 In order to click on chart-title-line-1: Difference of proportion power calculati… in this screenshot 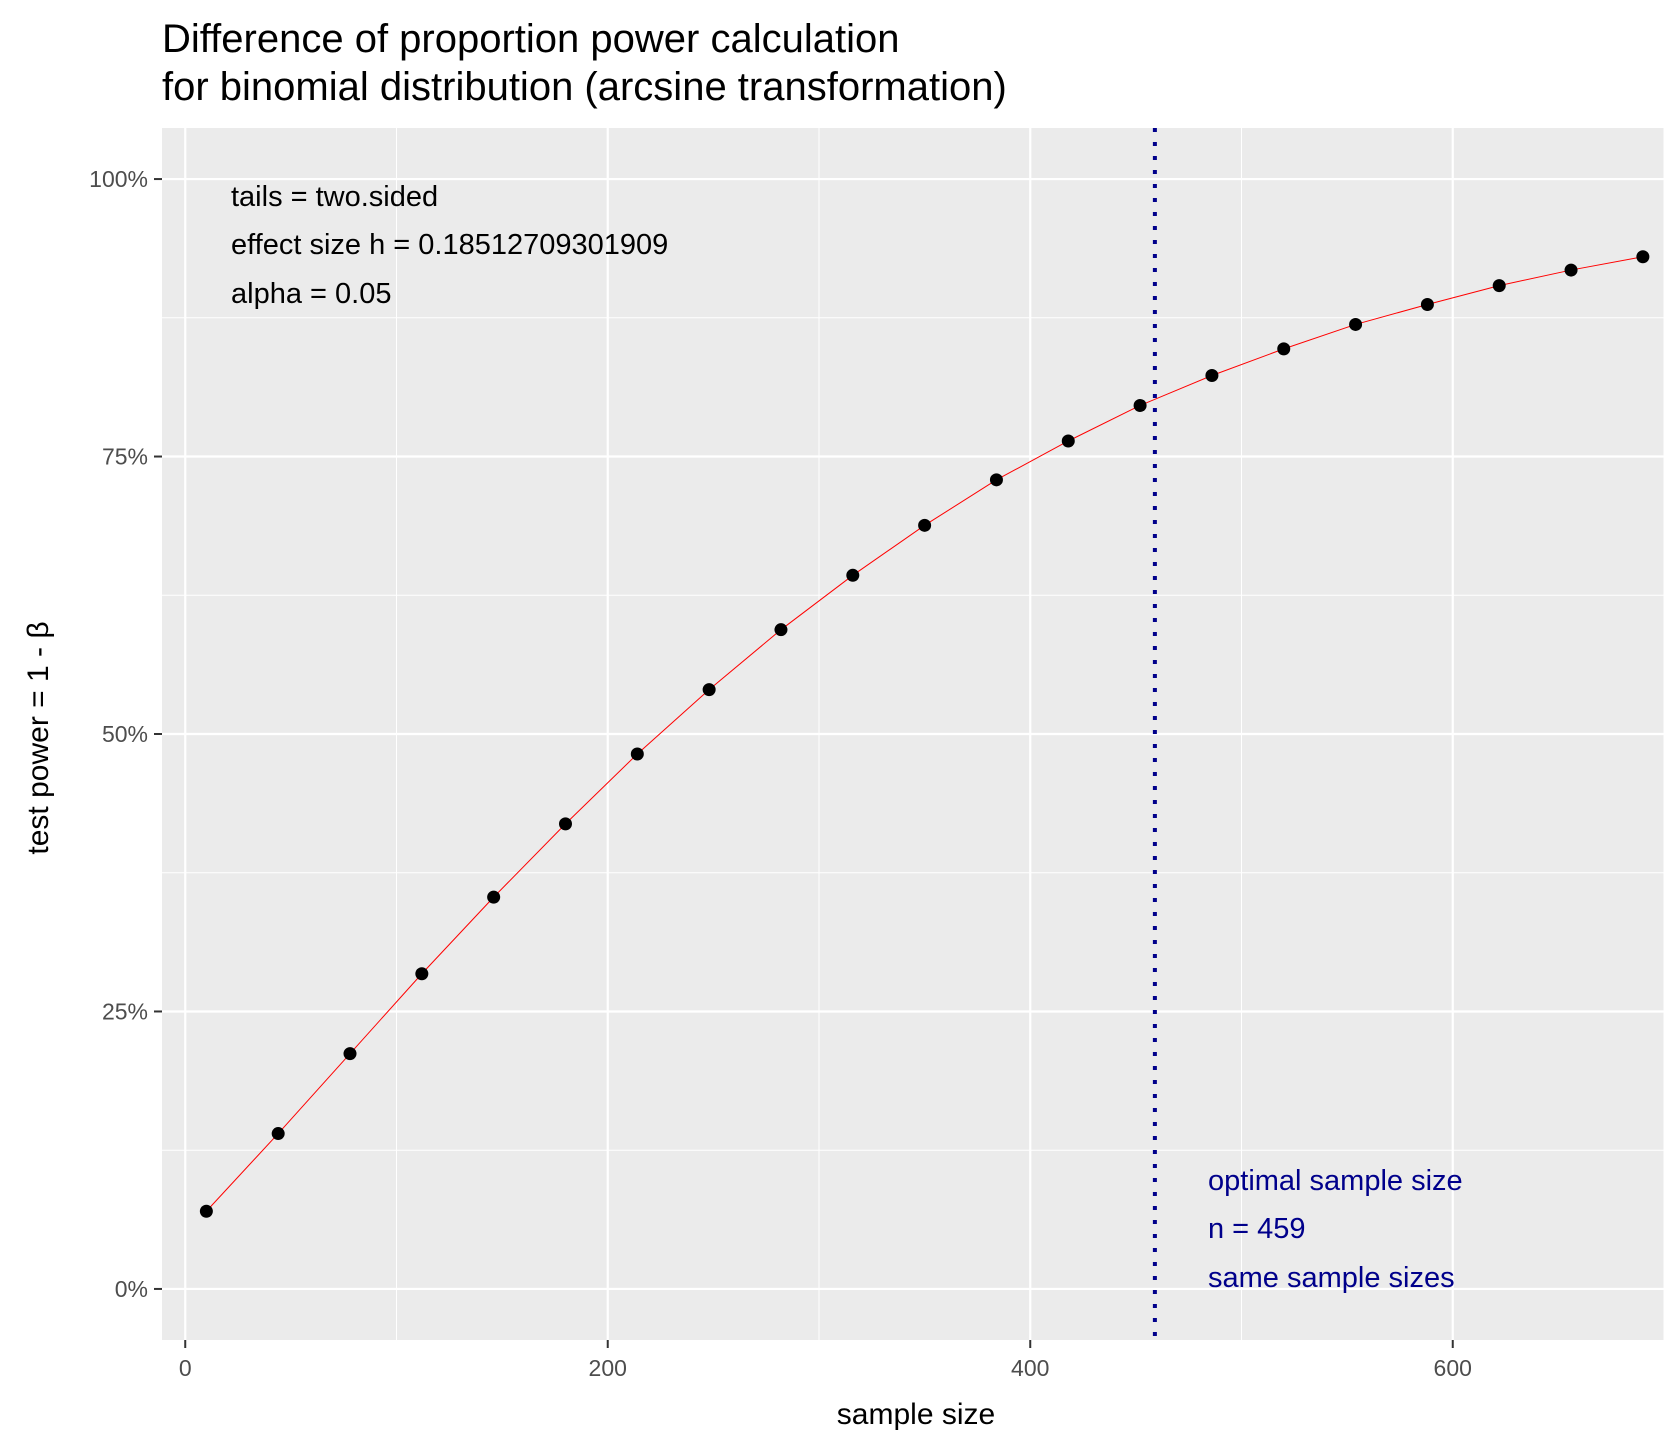, I will do `click(530, 39)`.